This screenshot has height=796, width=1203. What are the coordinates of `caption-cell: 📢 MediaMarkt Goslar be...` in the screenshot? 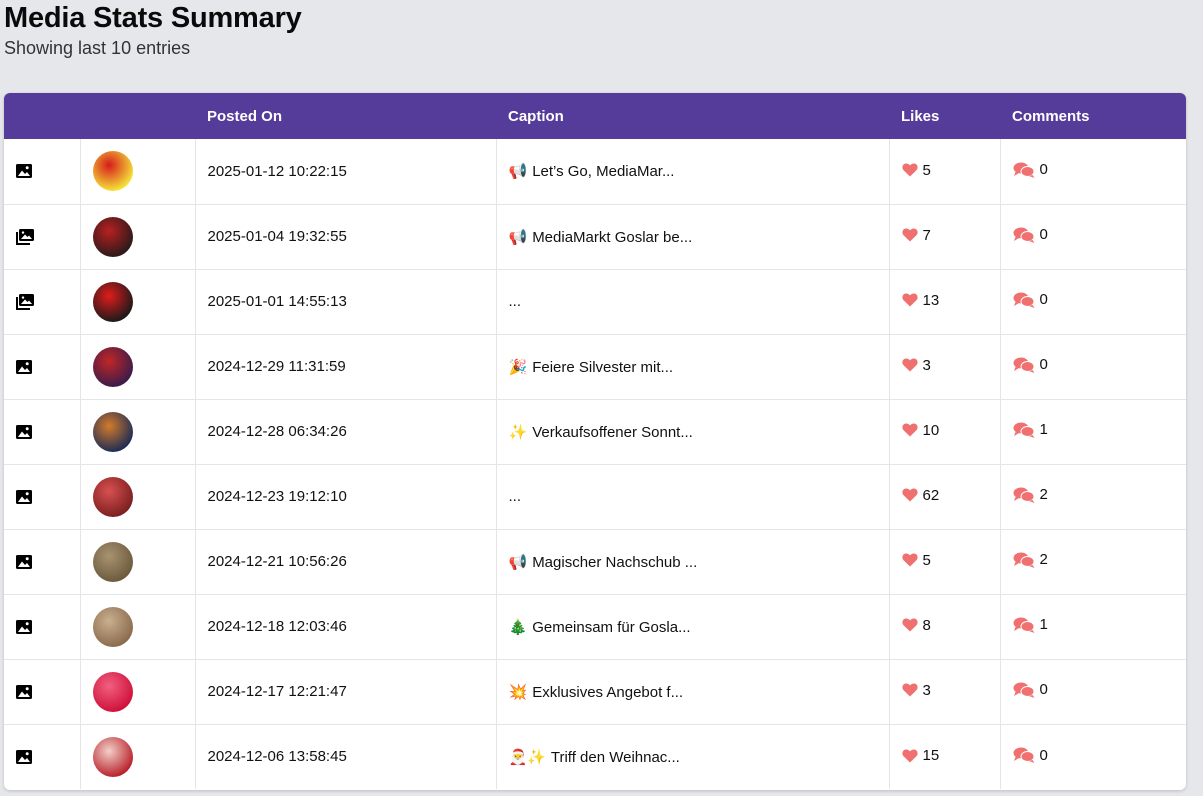 It's located at (692, 236).